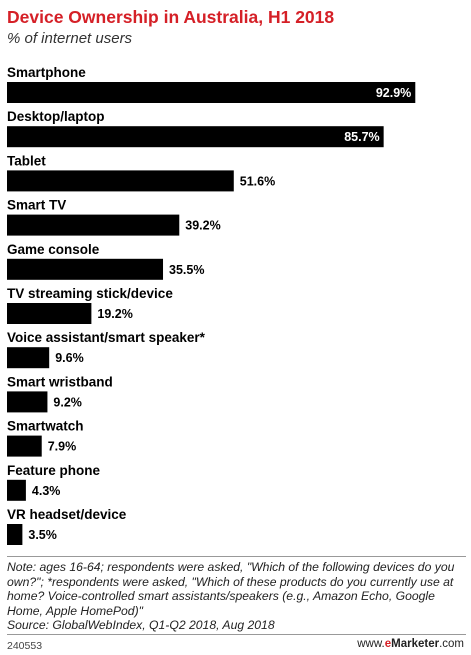  Describe the element at coordinates (371, 644) in the screenshot. I see `site-prefix: www.` at that location.